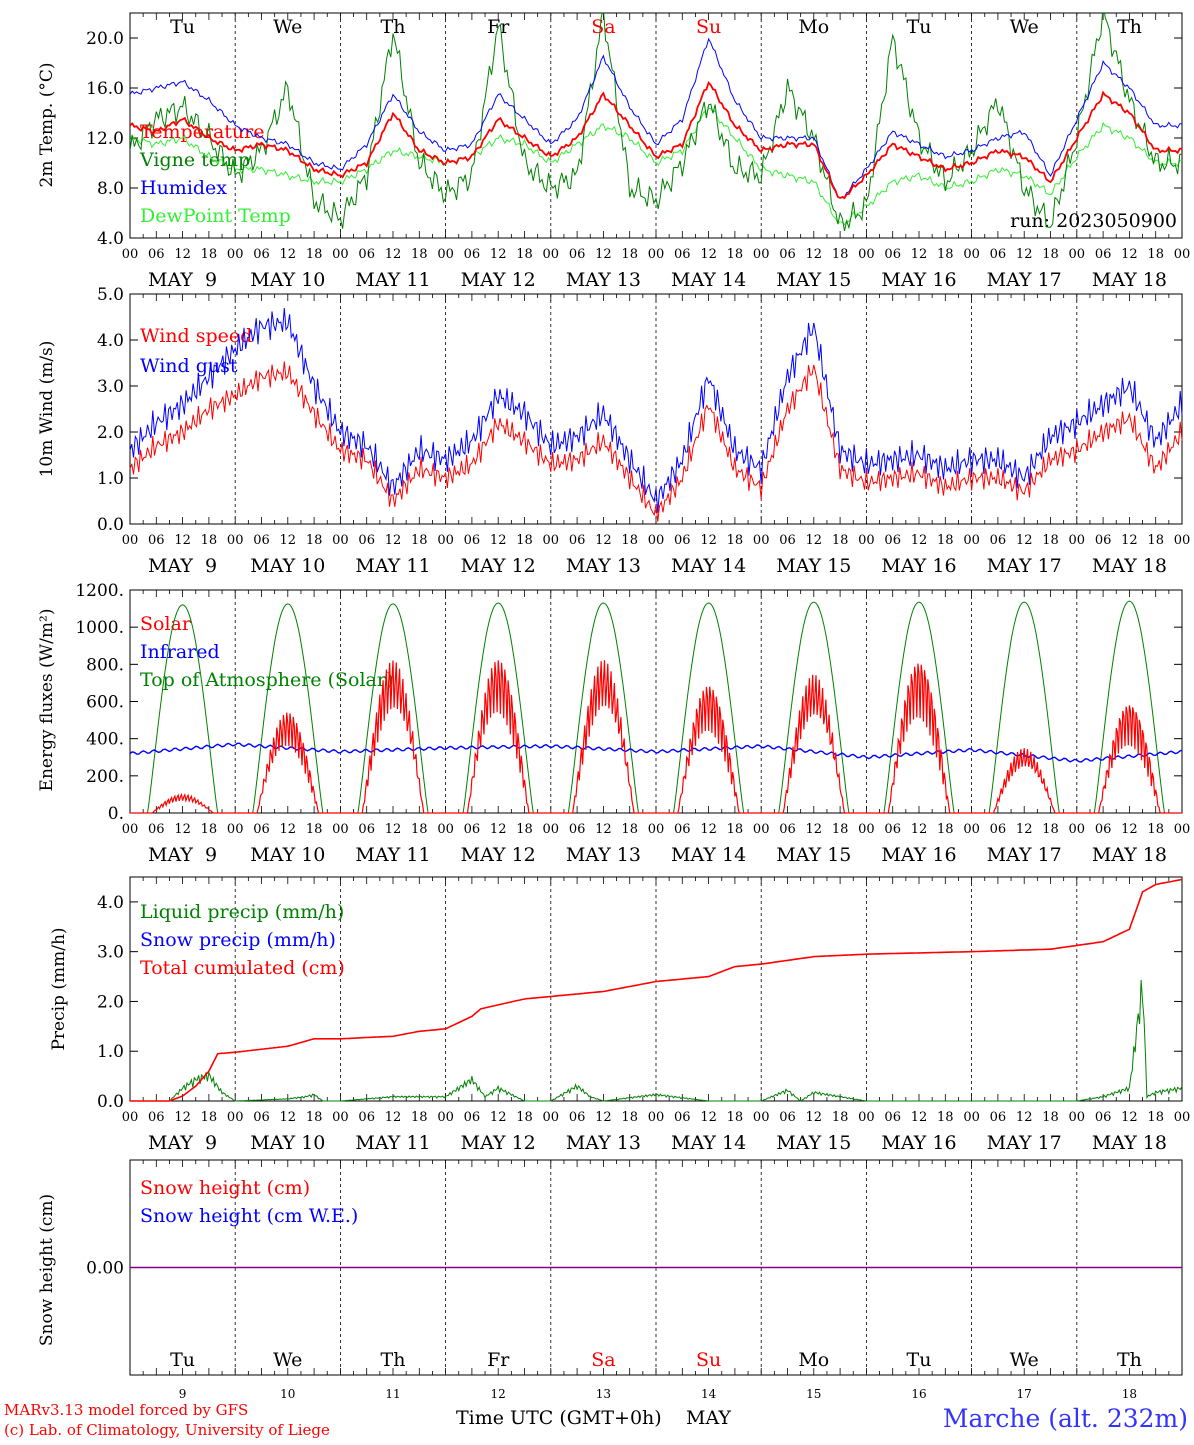 This screenshot has width=1194, height=1445. Describe the element at coordinates (110, 433) in the screenshot. I see `y-tick-label: 2.0` at that location.